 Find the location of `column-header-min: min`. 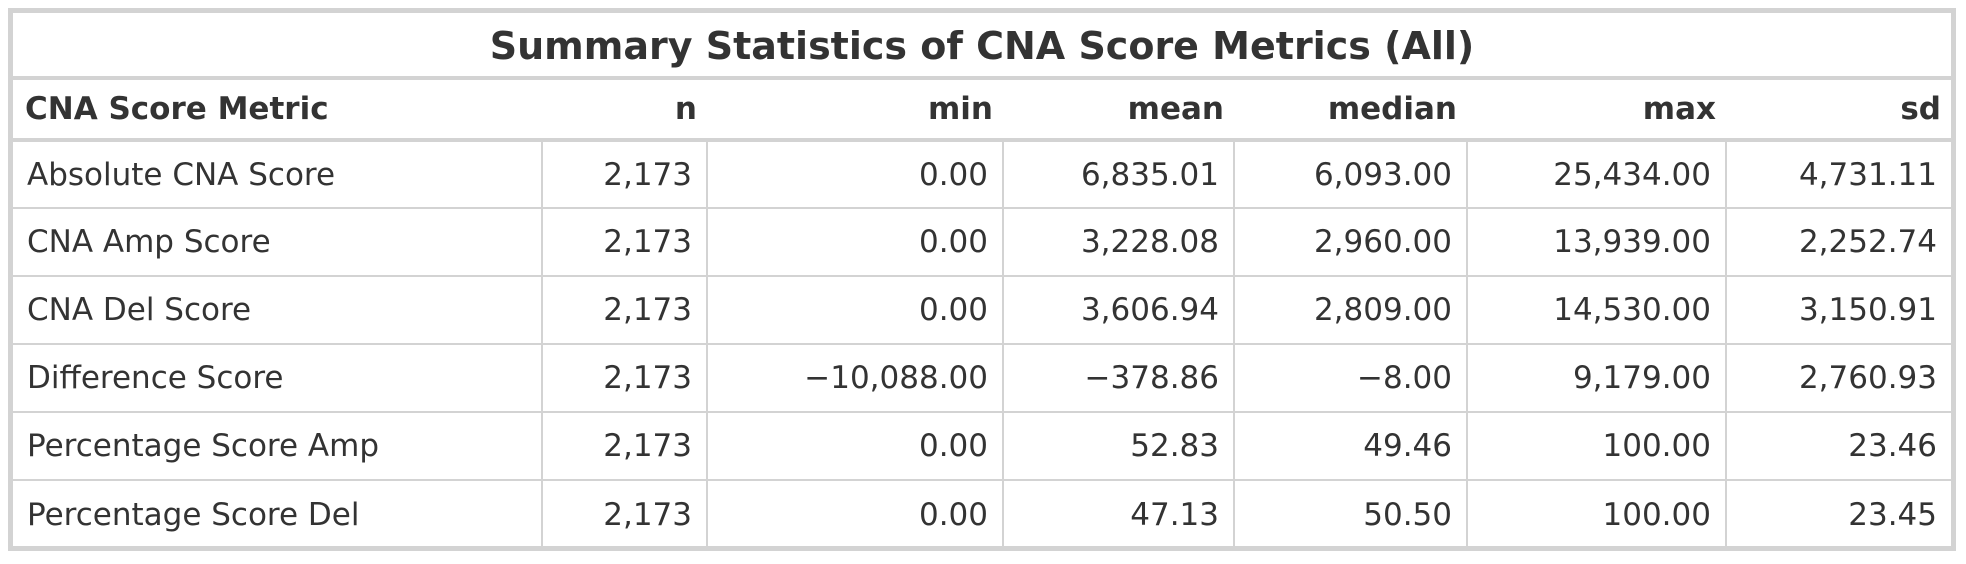

column-header-min: min is located at coordinates (855, 111).